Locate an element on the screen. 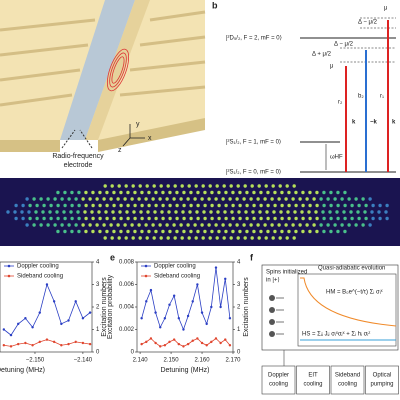 The image size is (400, 400). y2-tick-label: 0 is located at coordinates (98, 353).